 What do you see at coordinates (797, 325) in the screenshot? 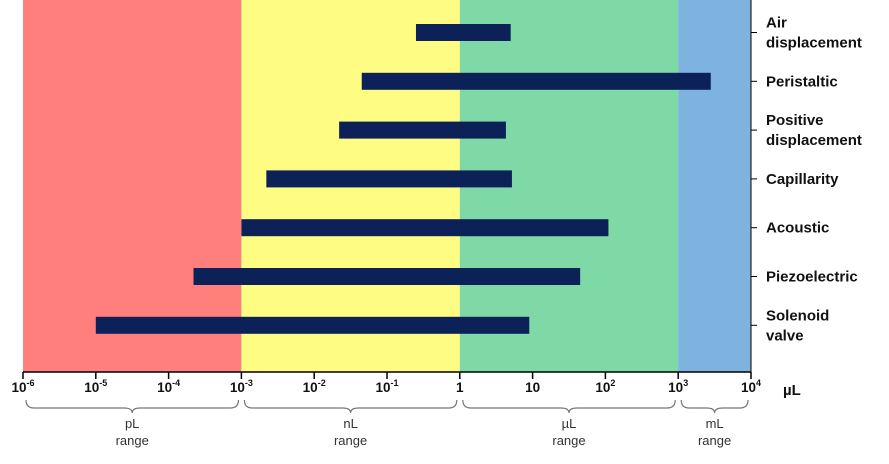
I see `category-label-solenoid-valve: Solenoid valve` at bounding box center [797, 325].